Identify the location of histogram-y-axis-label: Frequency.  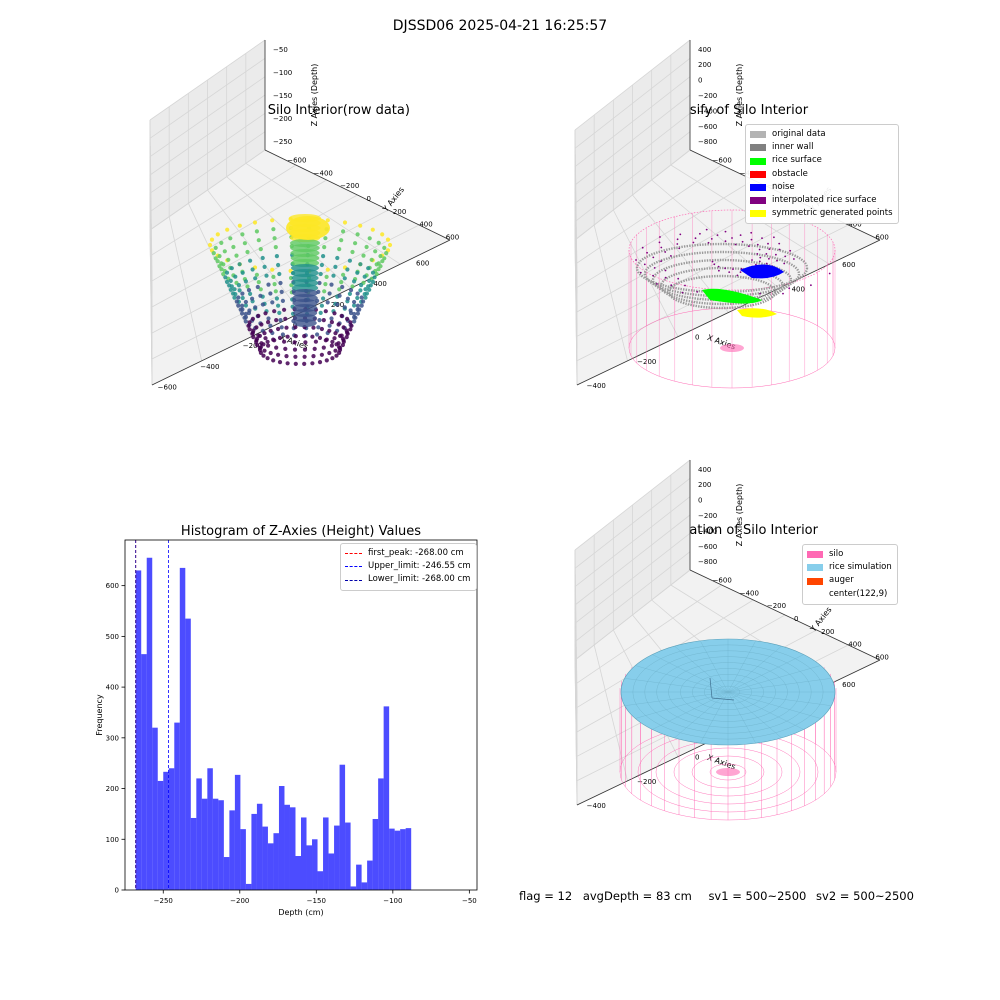
(99, 715).